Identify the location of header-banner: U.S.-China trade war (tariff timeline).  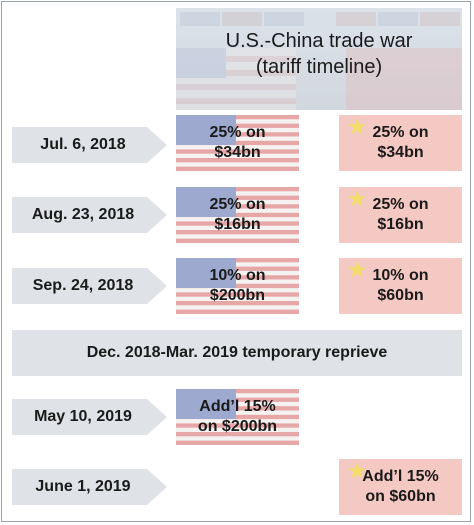
(319, 59).